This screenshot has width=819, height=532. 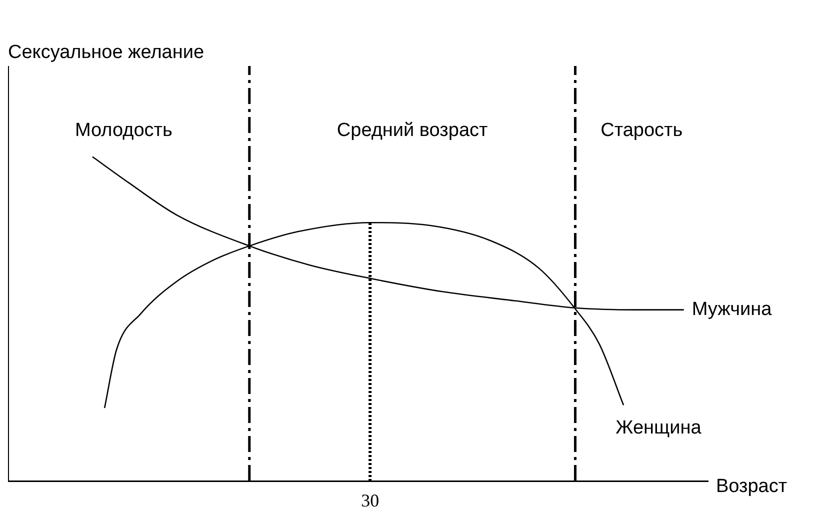 What do you see at coordinates (641, 131) in the screenshot?
I see `text: Старость` at bounding box center [641, 131].